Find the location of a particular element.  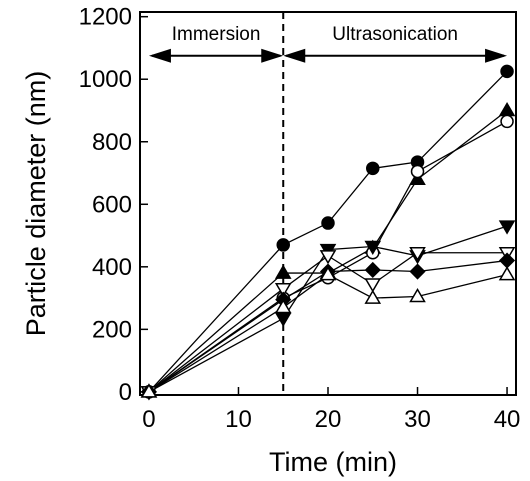

x-tick-label: 30 is located at coordinates (417, 419).